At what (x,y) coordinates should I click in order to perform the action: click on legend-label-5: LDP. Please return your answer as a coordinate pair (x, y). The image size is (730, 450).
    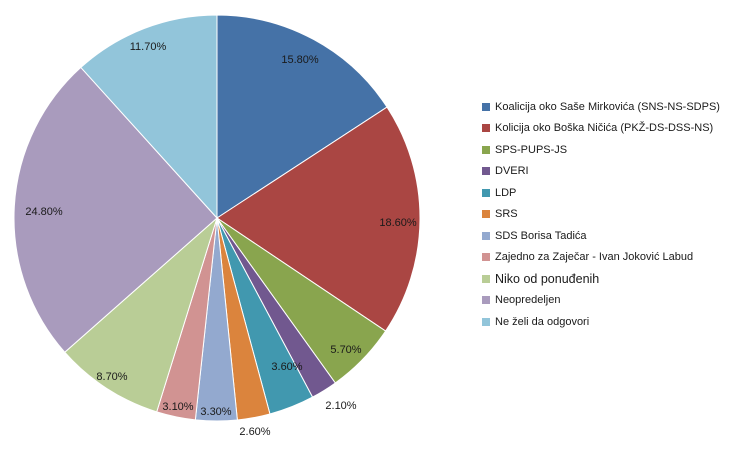
    Looking at the image, I should click on (506, 192).